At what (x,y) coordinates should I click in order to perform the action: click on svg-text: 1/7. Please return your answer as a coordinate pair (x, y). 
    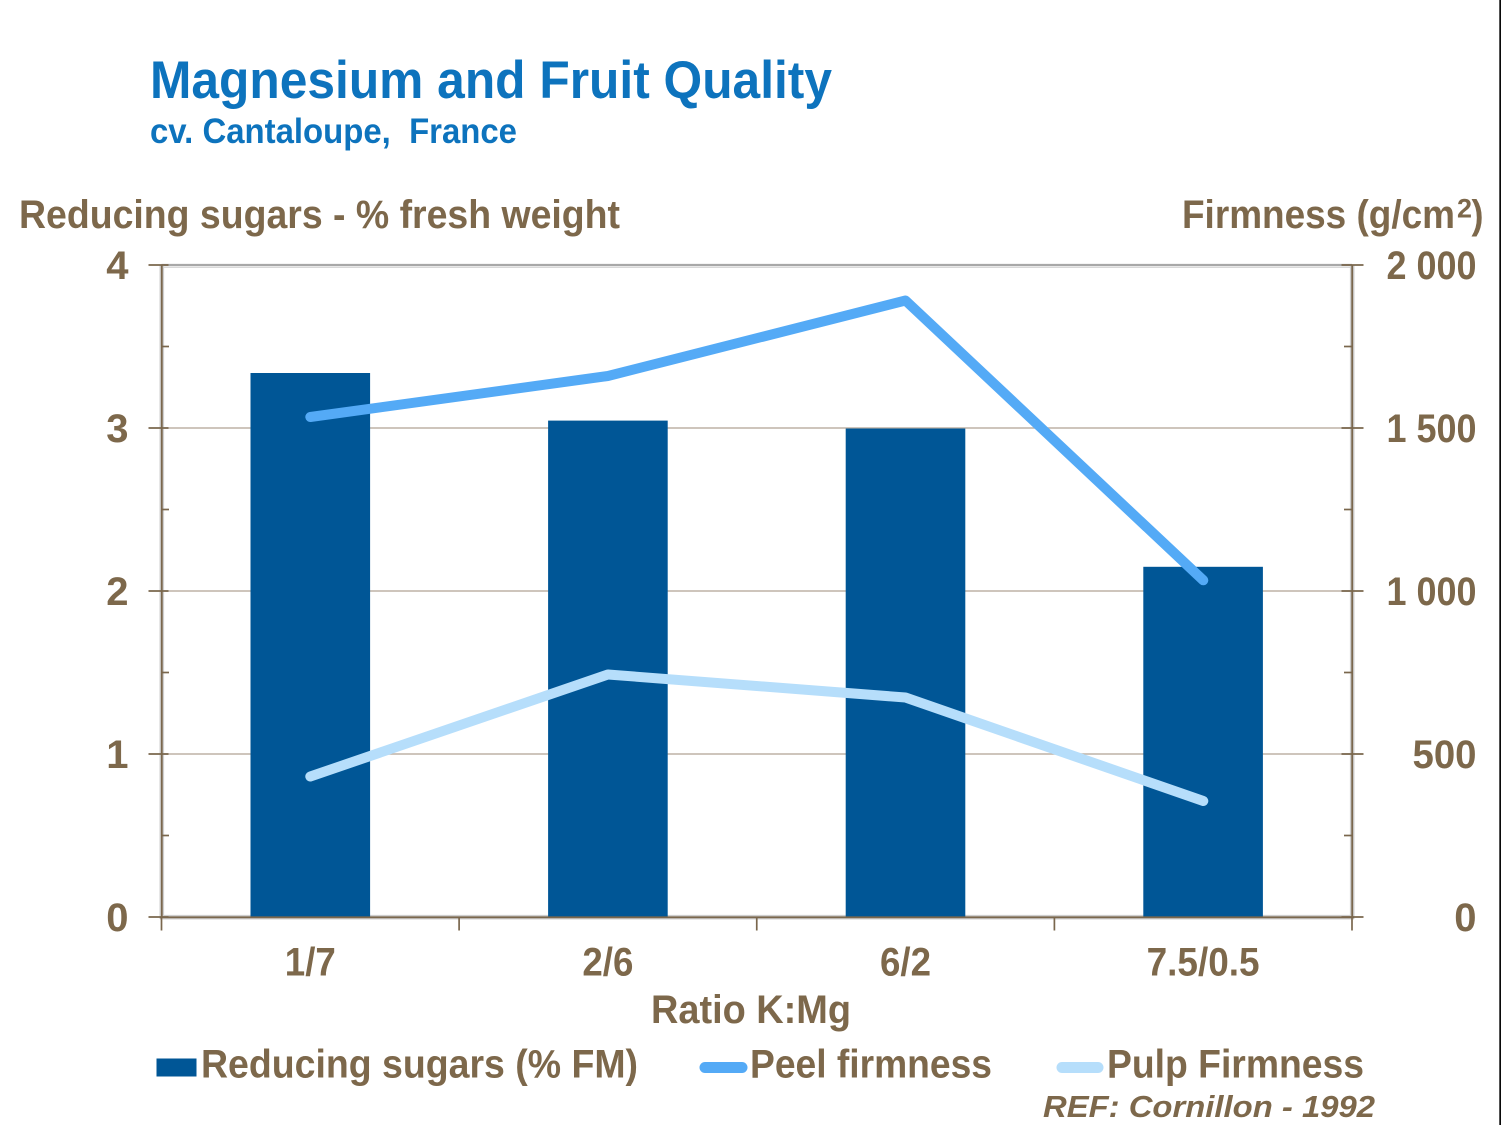
    Looking at the image, I should click on (310, 963).